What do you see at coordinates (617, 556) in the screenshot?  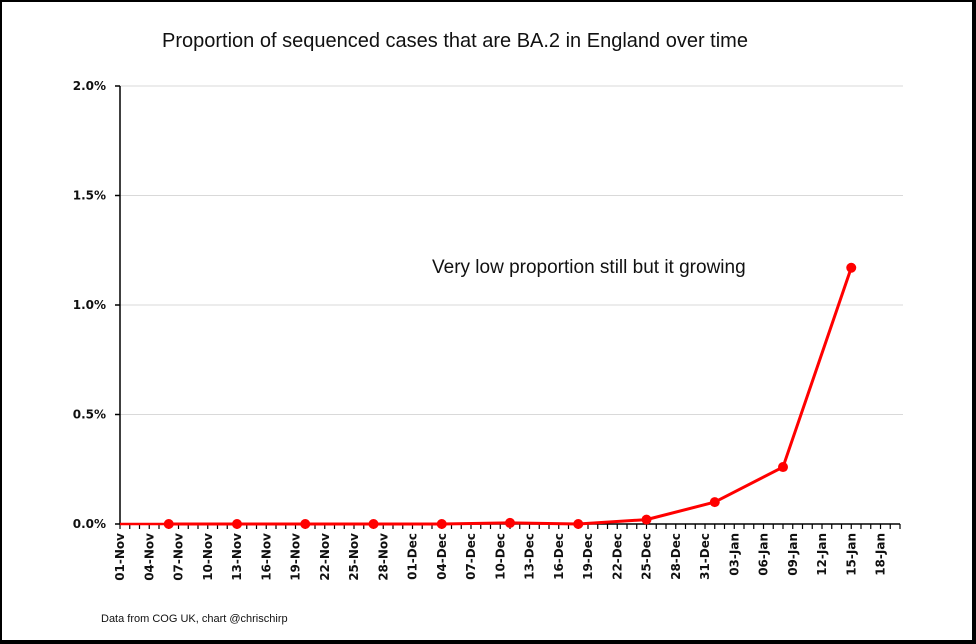 I see `x-tick-label: 22-Dec` at bounding box center [617, 556].